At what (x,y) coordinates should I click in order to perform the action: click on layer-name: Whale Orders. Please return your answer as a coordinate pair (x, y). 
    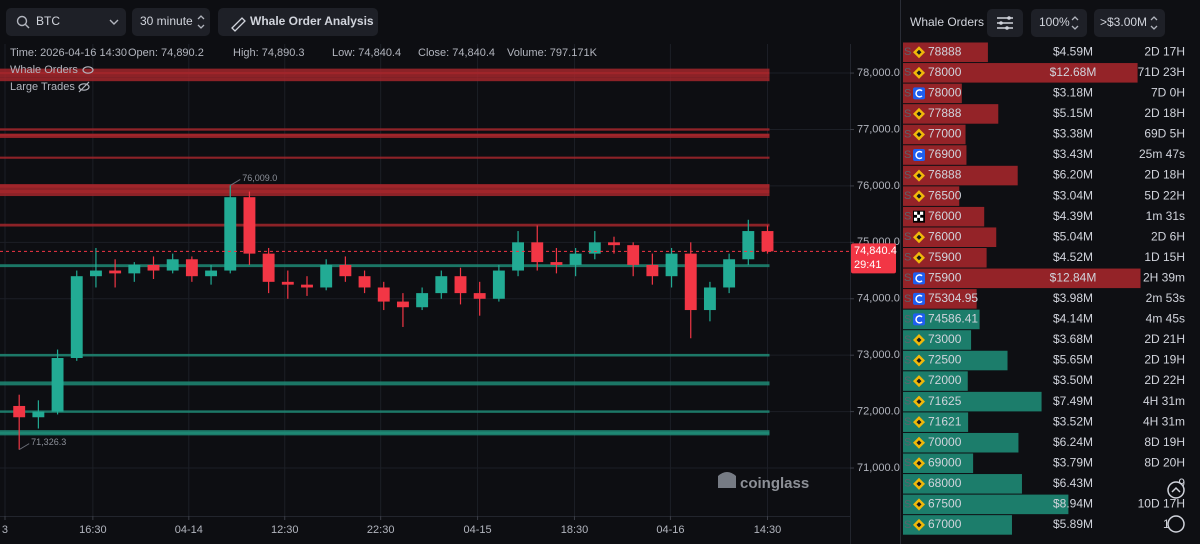
    Looking at the image, I should click on (44, 70).